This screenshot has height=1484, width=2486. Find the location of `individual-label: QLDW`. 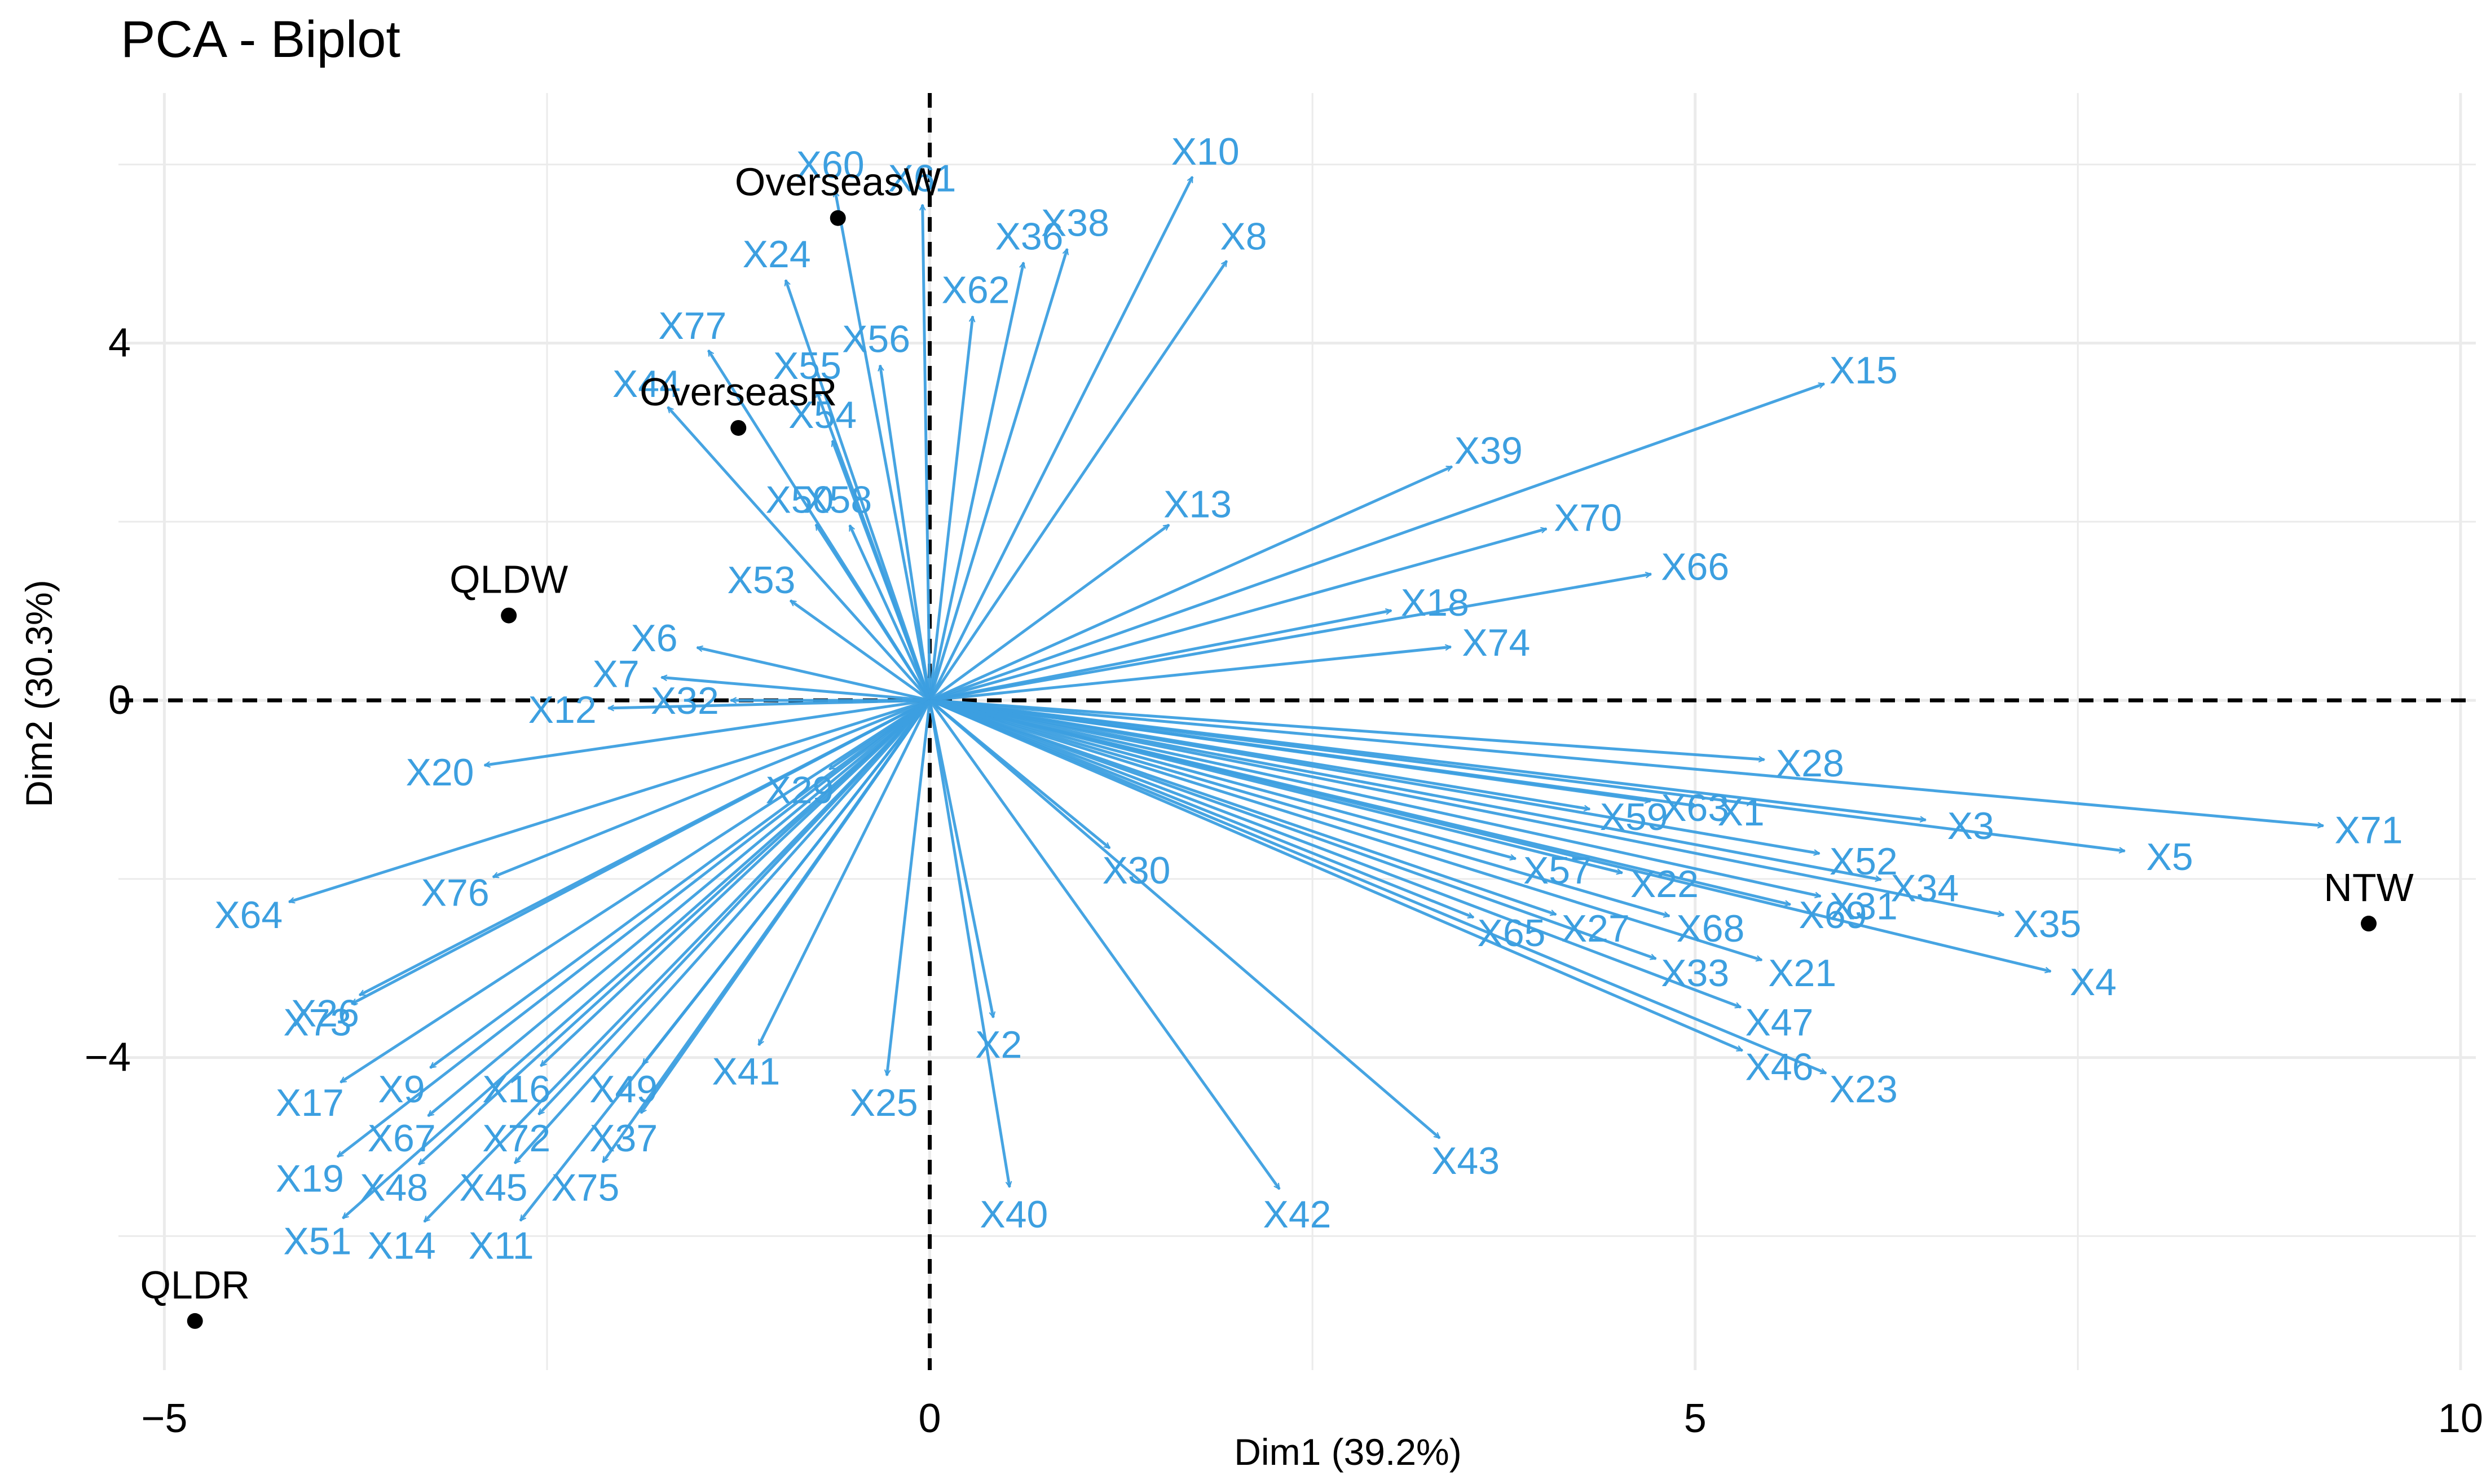

individual-label: QLDW is located at coordinates (509, 580).